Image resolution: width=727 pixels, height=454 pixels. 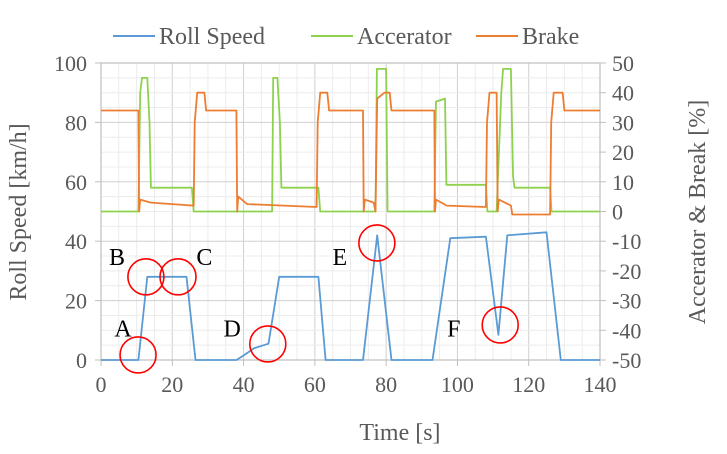 I want to click on y2-tick-label: 0, so click(x=617, y=212).